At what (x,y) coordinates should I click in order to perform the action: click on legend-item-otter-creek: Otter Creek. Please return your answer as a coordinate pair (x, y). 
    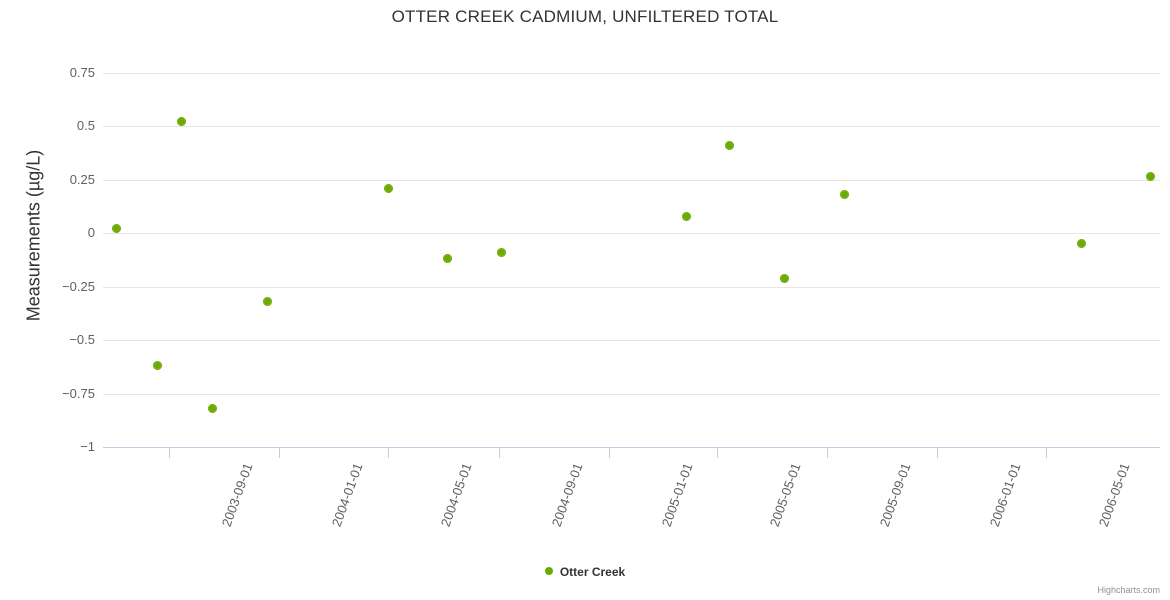
    Looking at the image, I should click on (585, 571).